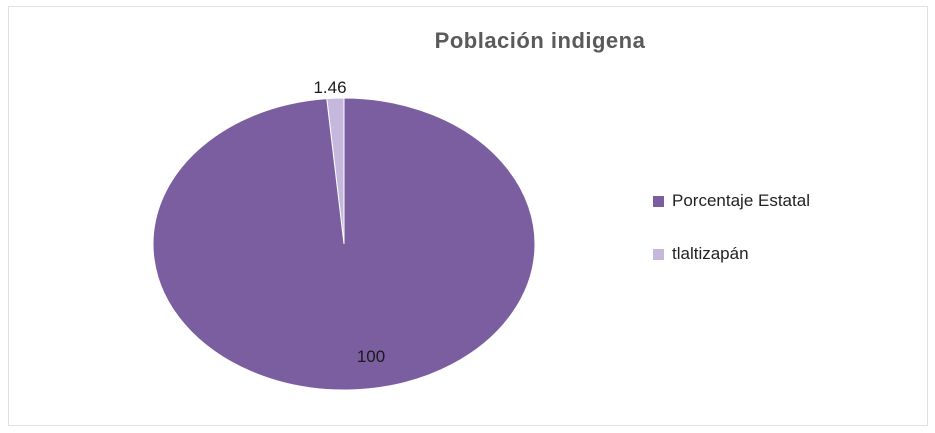 This screenshot has height=433, width=935. What do you see at coordinates (540, 40) in the screenshot?
I see `chart-title: Población indigena` at bounding box center [540, 40].